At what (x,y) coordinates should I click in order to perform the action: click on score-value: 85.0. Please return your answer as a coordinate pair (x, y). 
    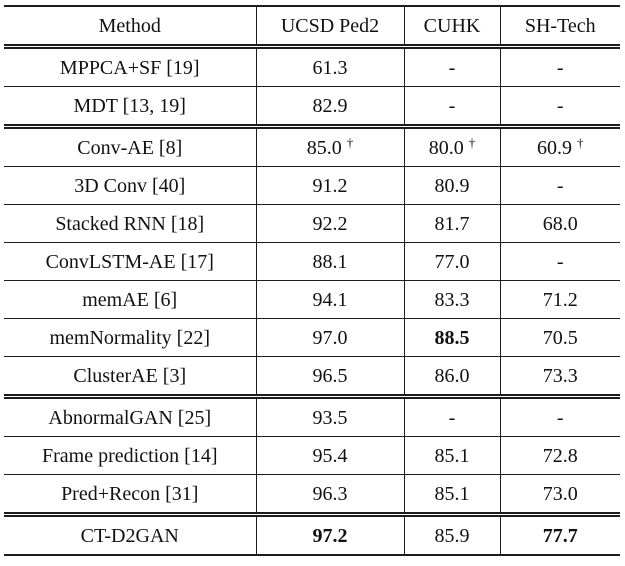
    Looking at the image, I should click on (324, 147).